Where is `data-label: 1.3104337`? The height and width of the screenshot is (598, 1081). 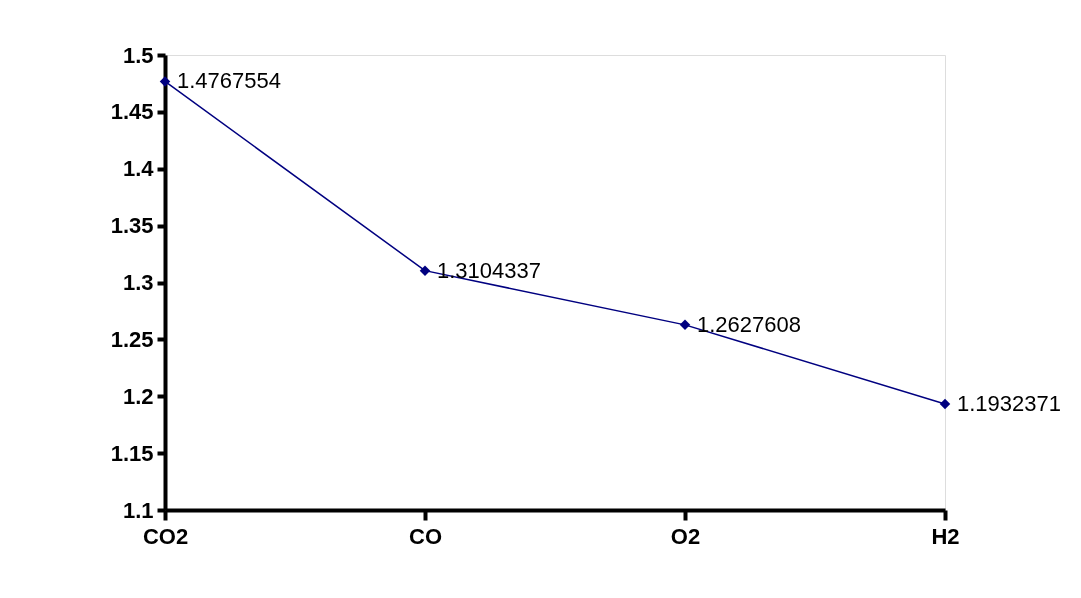 data-label: 1.3104337 is located at coordinates (489, 270).